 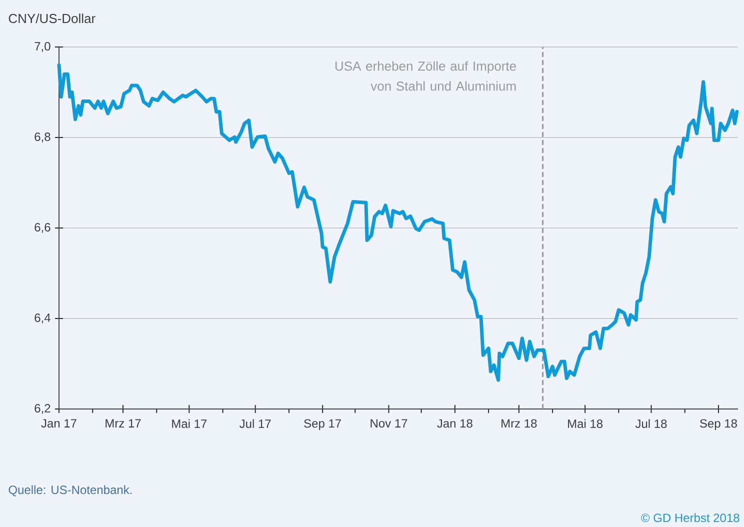 What do you see at coordinates (425, 76) in the screenshot?
I see `ref-line-label: USA erheben Zölle auf Importe von Stahl und Aluminium` at bounding box center [425, 76].